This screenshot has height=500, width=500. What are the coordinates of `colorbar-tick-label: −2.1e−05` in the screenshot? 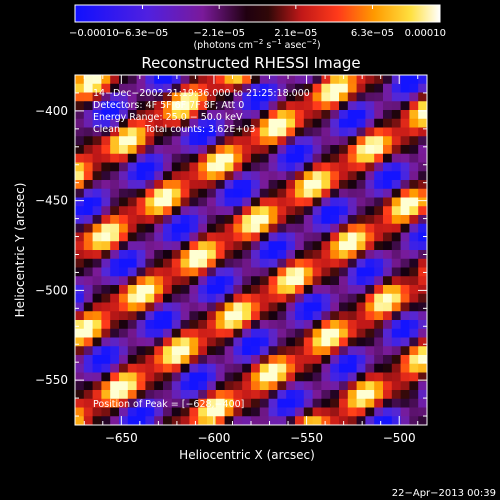 It's located at (219, 33).